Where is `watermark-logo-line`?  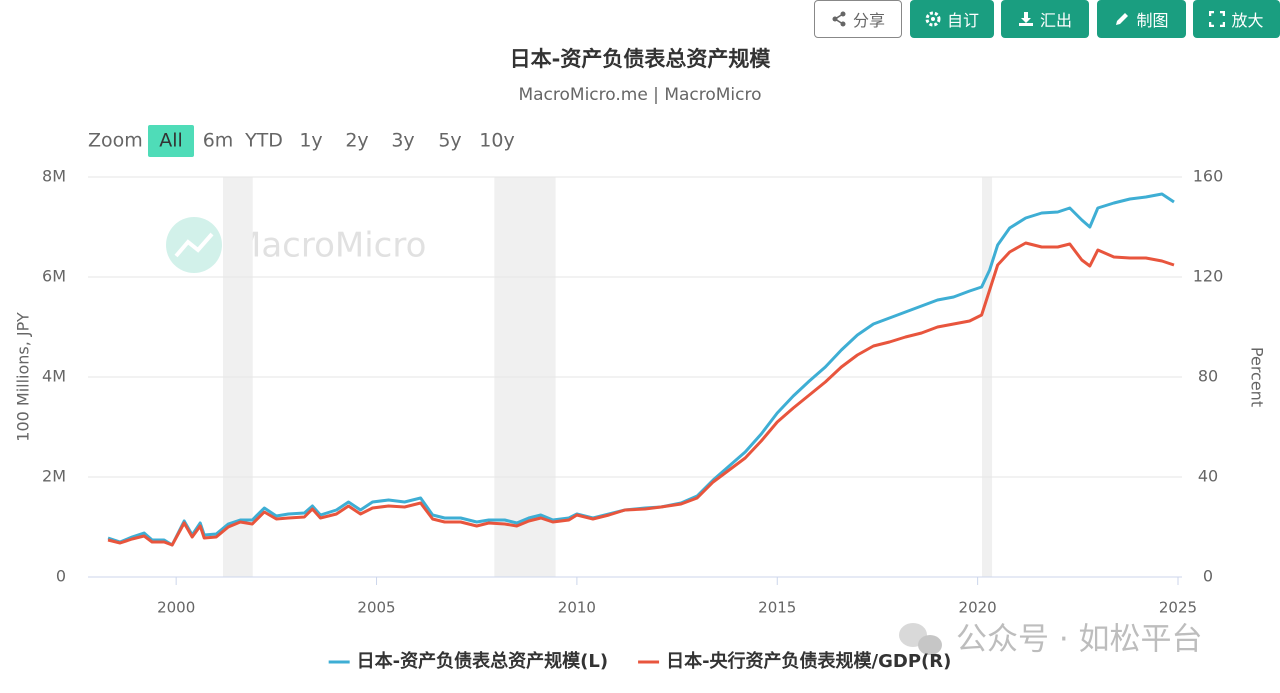 watermark-logo-line is located at coordinates (194, 245).